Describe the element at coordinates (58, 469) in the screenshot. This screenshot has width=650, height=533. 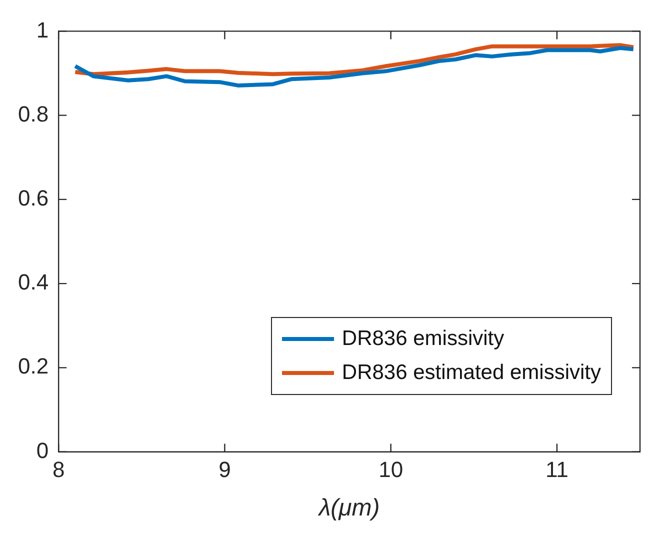
I see `x-tick-label: 8` at that location.